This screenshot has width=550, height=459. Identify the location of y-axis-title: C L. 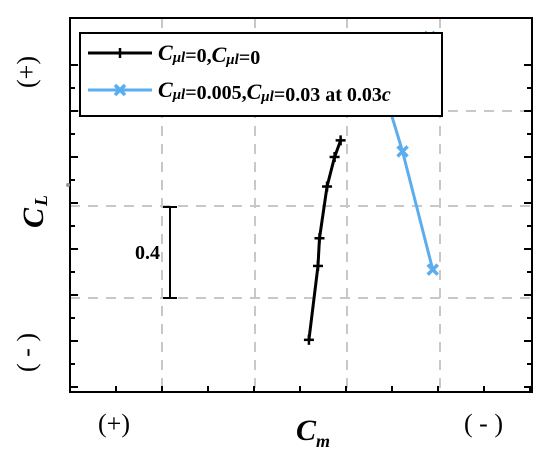
(34, 211).